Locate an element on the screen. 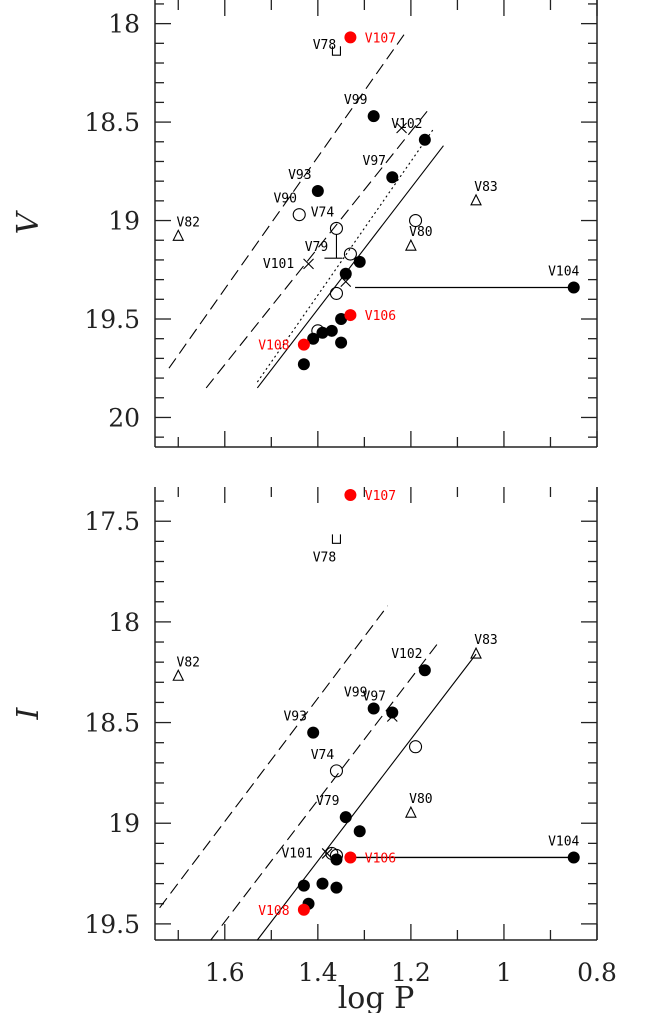 This screenshot has width=647, height=1013. star-label: V104 is located at coordinates (563, 841).